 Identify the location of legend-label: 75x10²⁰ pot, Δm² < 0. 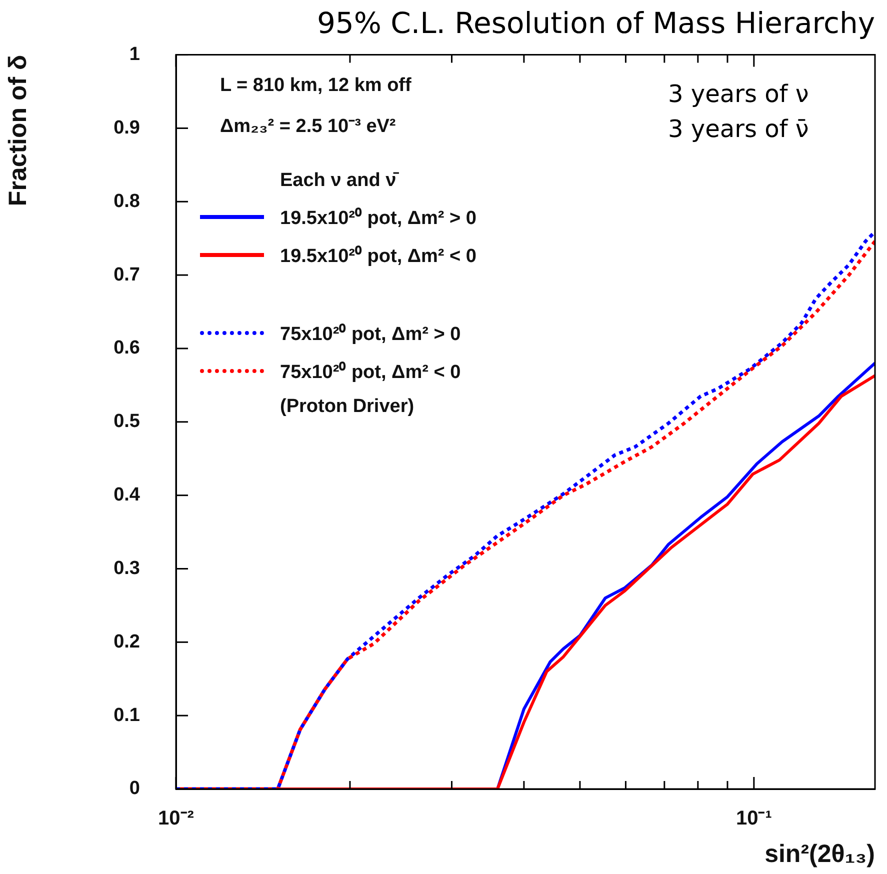
(370, 372).